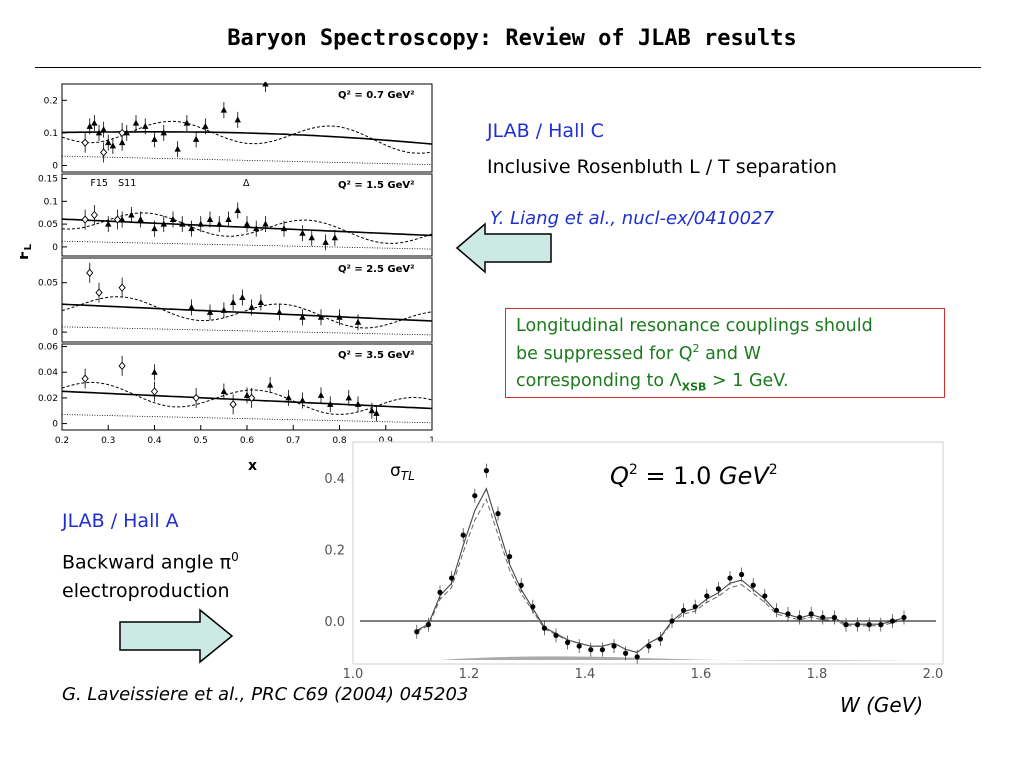 Image resolution: width=1024 pixels, height=768 pixels. Describe the element at coordinates (334, 550) in the screenshot. I see `sigma-ytick-label: 0.2` at that location.